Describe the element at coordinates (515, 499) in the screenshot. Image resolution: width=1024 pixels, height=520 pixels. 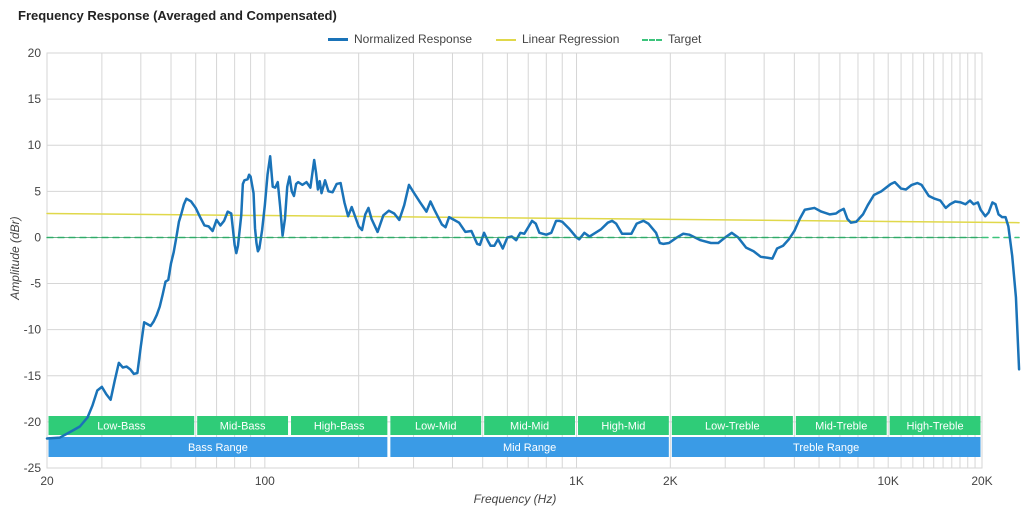
I see `x-axis-label: Frequency (Hz)` at that location.